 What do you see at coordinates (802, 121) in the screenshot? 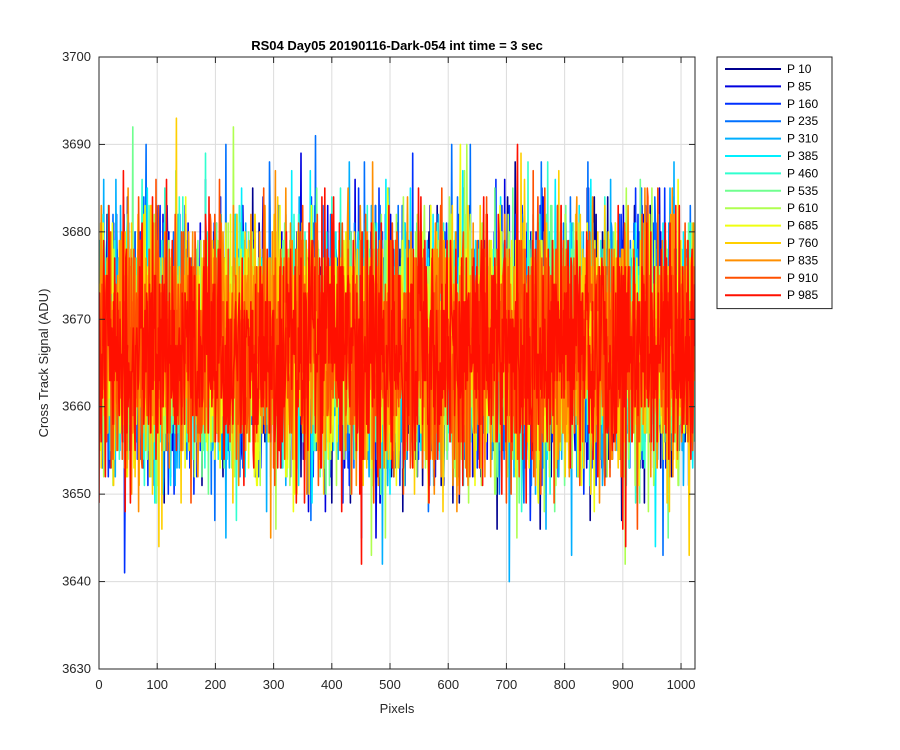
I see `legend-entry-label: P 235` at bounding box center [802, 121].